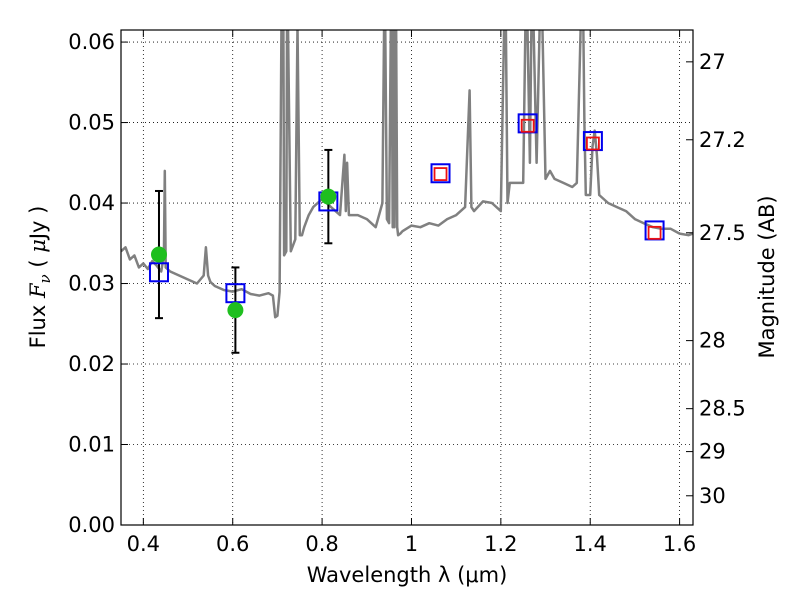  I want to click on y-tick-label: 0.06, so click(91, 42).